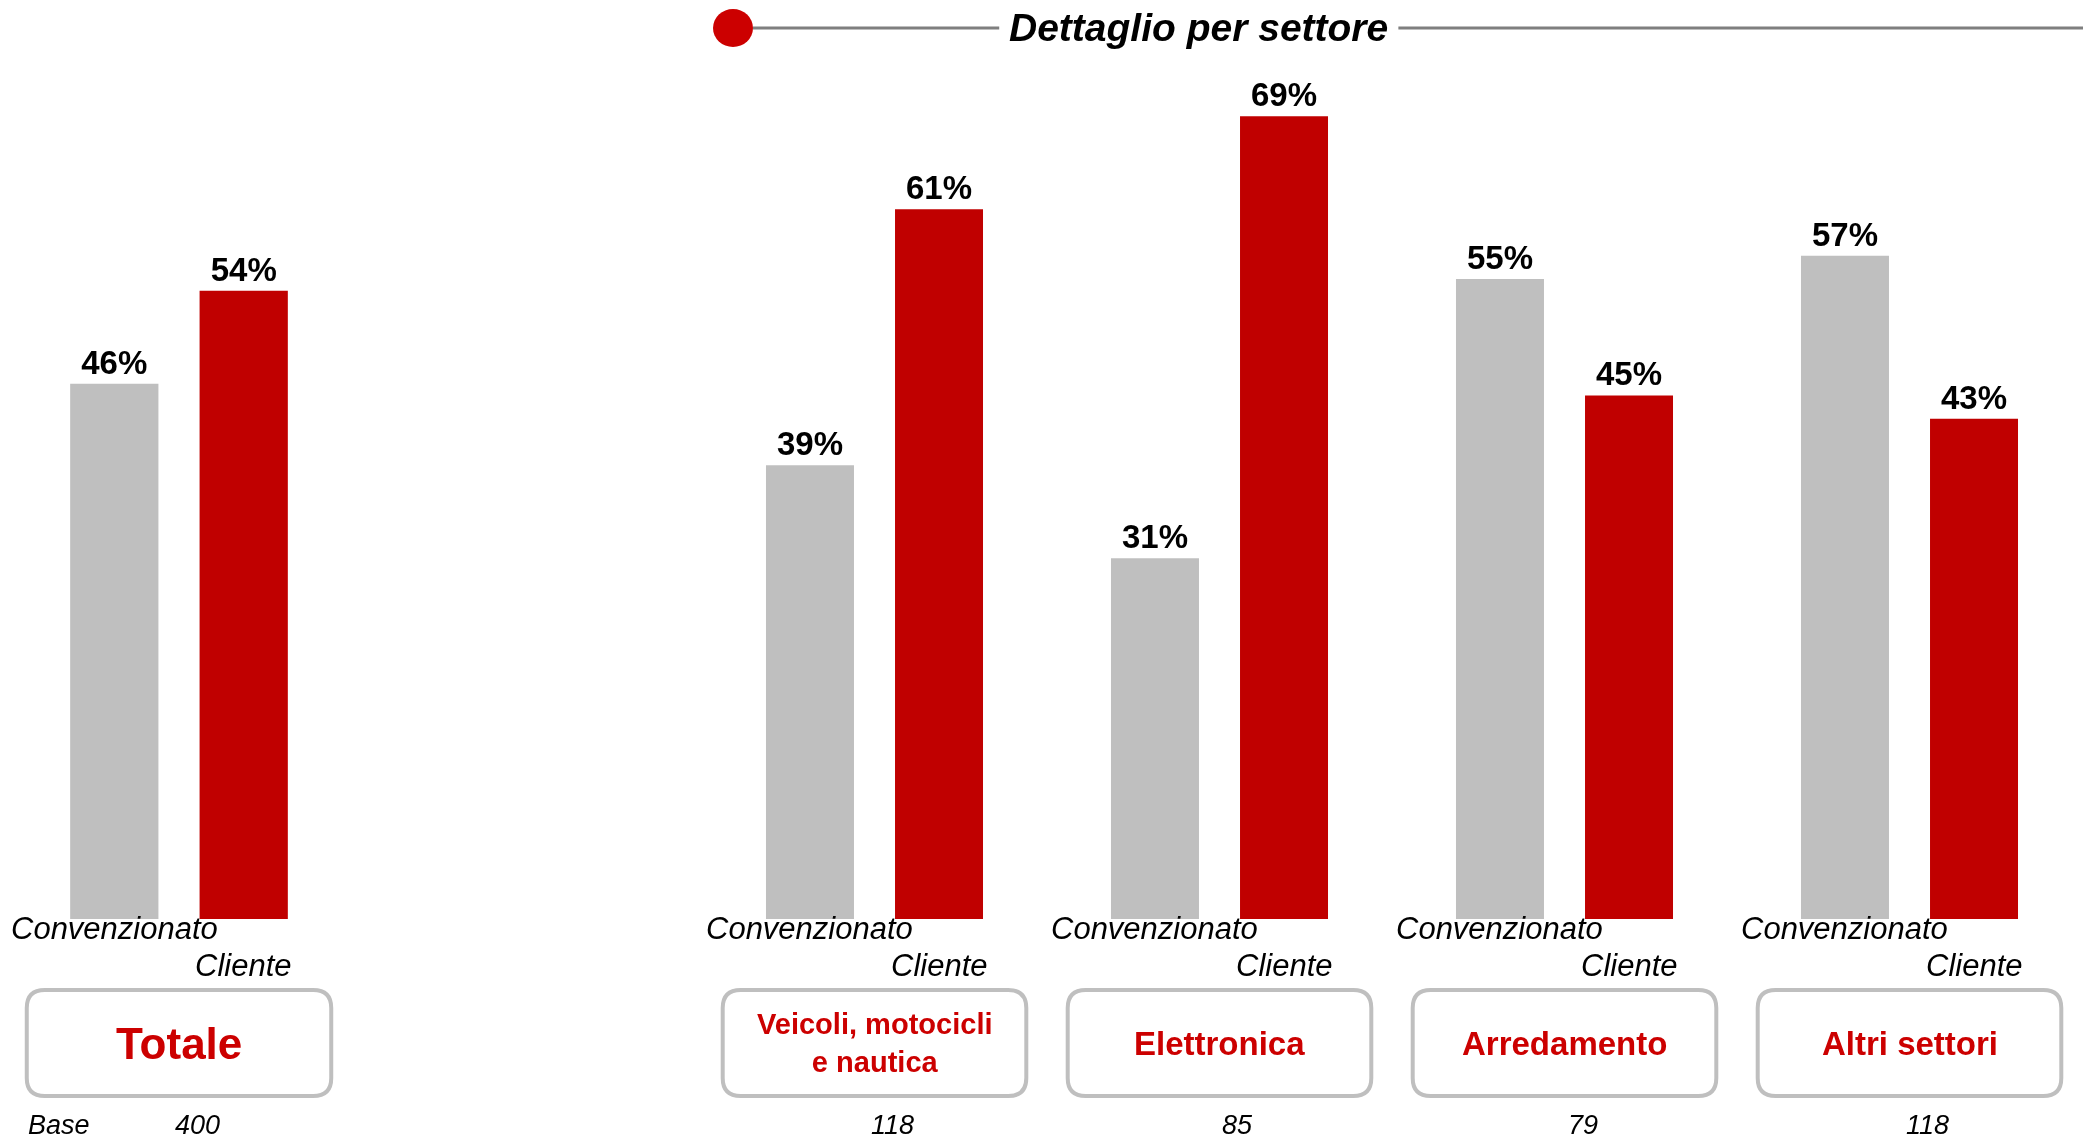 The width and height of the screenshot is (2083, 1143). I want to click on data-label: 55%, so click(1500, 258).